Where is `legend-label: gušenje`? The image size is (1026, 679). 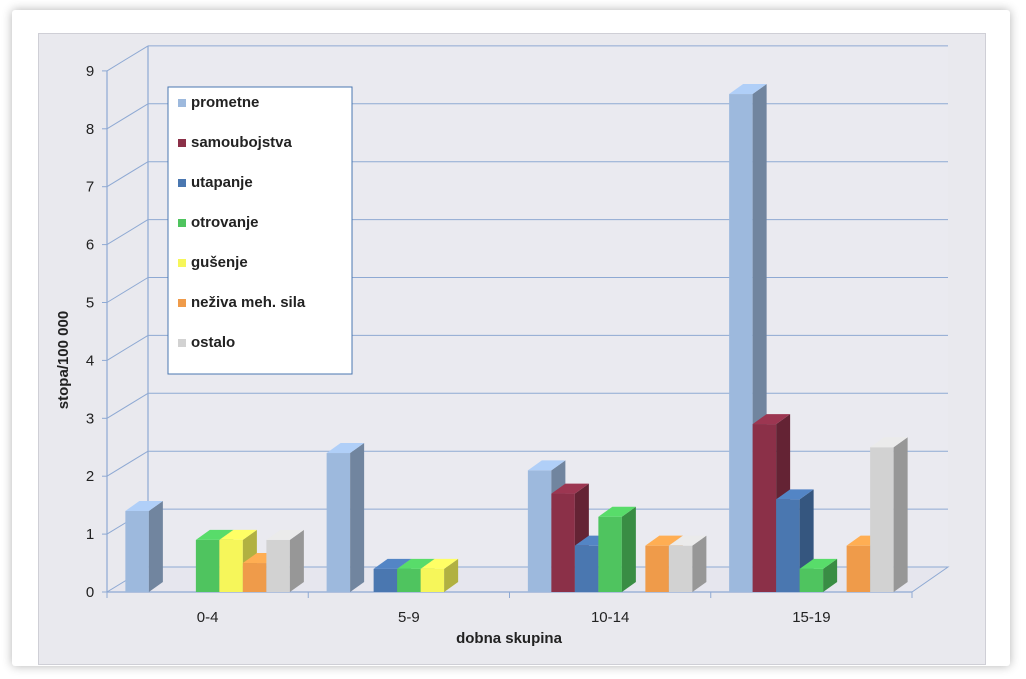 legend-label: gušenje is located at coordinates (219, 262).